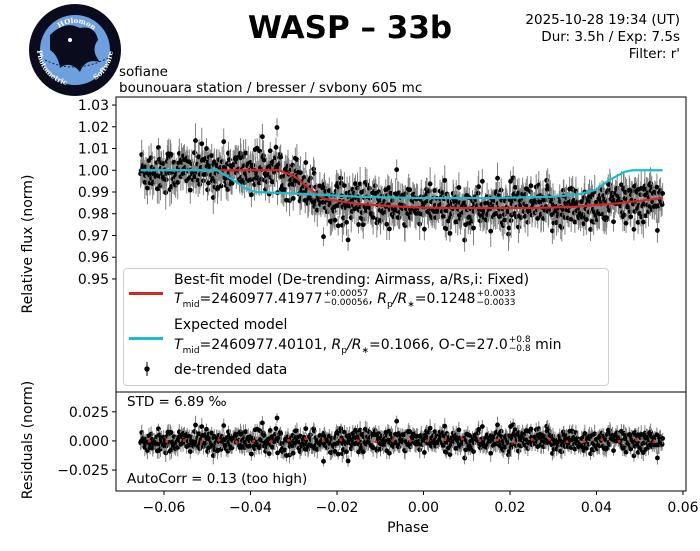 The image size is (700, 551). I want to click on x-tick-label: −0.02, so click(337, 508).